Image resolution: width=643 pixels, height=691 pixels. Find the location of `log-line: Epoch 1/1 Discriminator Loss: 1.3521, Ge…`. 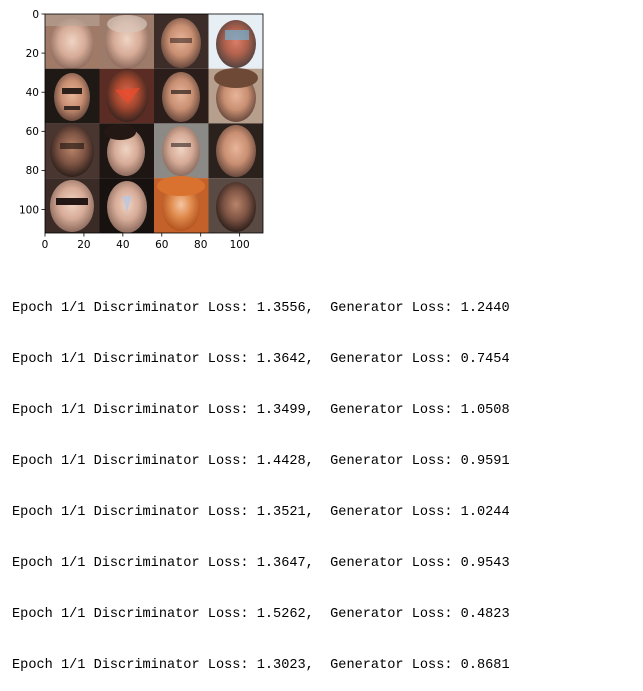

log-line: Epoch 1/1 Discriminator Loss: 1.3521, Ge… is located at coordinates (261, 512).